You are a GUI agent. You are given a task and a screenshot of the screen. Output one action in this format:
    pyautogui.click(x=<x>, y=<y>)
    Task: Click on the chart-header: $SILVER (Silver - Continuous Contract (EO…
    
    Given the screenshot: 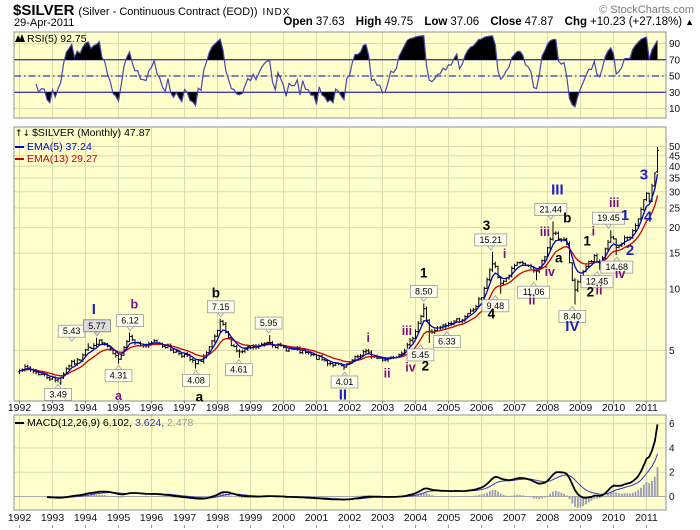 What is the action you would take?
    pyautogui.click(x=151, y=10)
    